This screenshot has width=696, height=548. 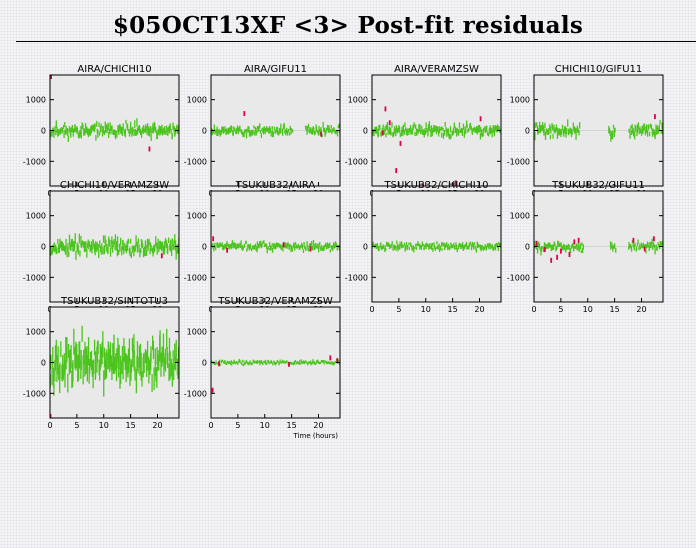 I want to click on x-tick-label: 20, so click(x=318, y=425).